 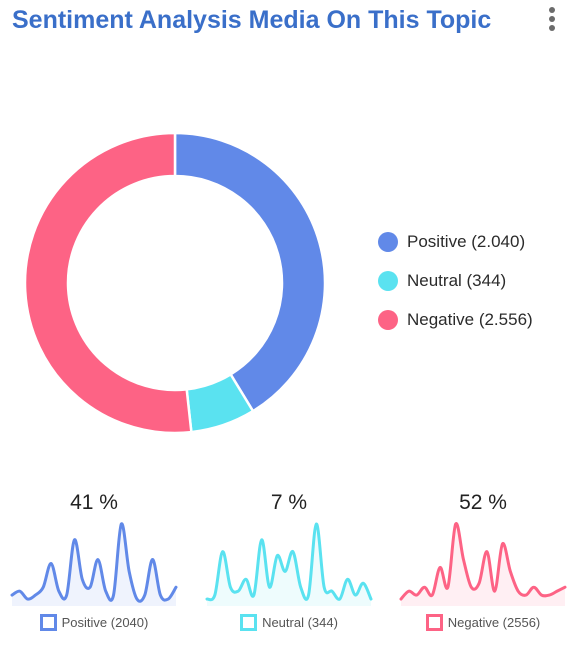 What do you see at coordinates (108, 283) in the screenshot?
I see `donut-slice-negative` at bounding box center [108, 283].